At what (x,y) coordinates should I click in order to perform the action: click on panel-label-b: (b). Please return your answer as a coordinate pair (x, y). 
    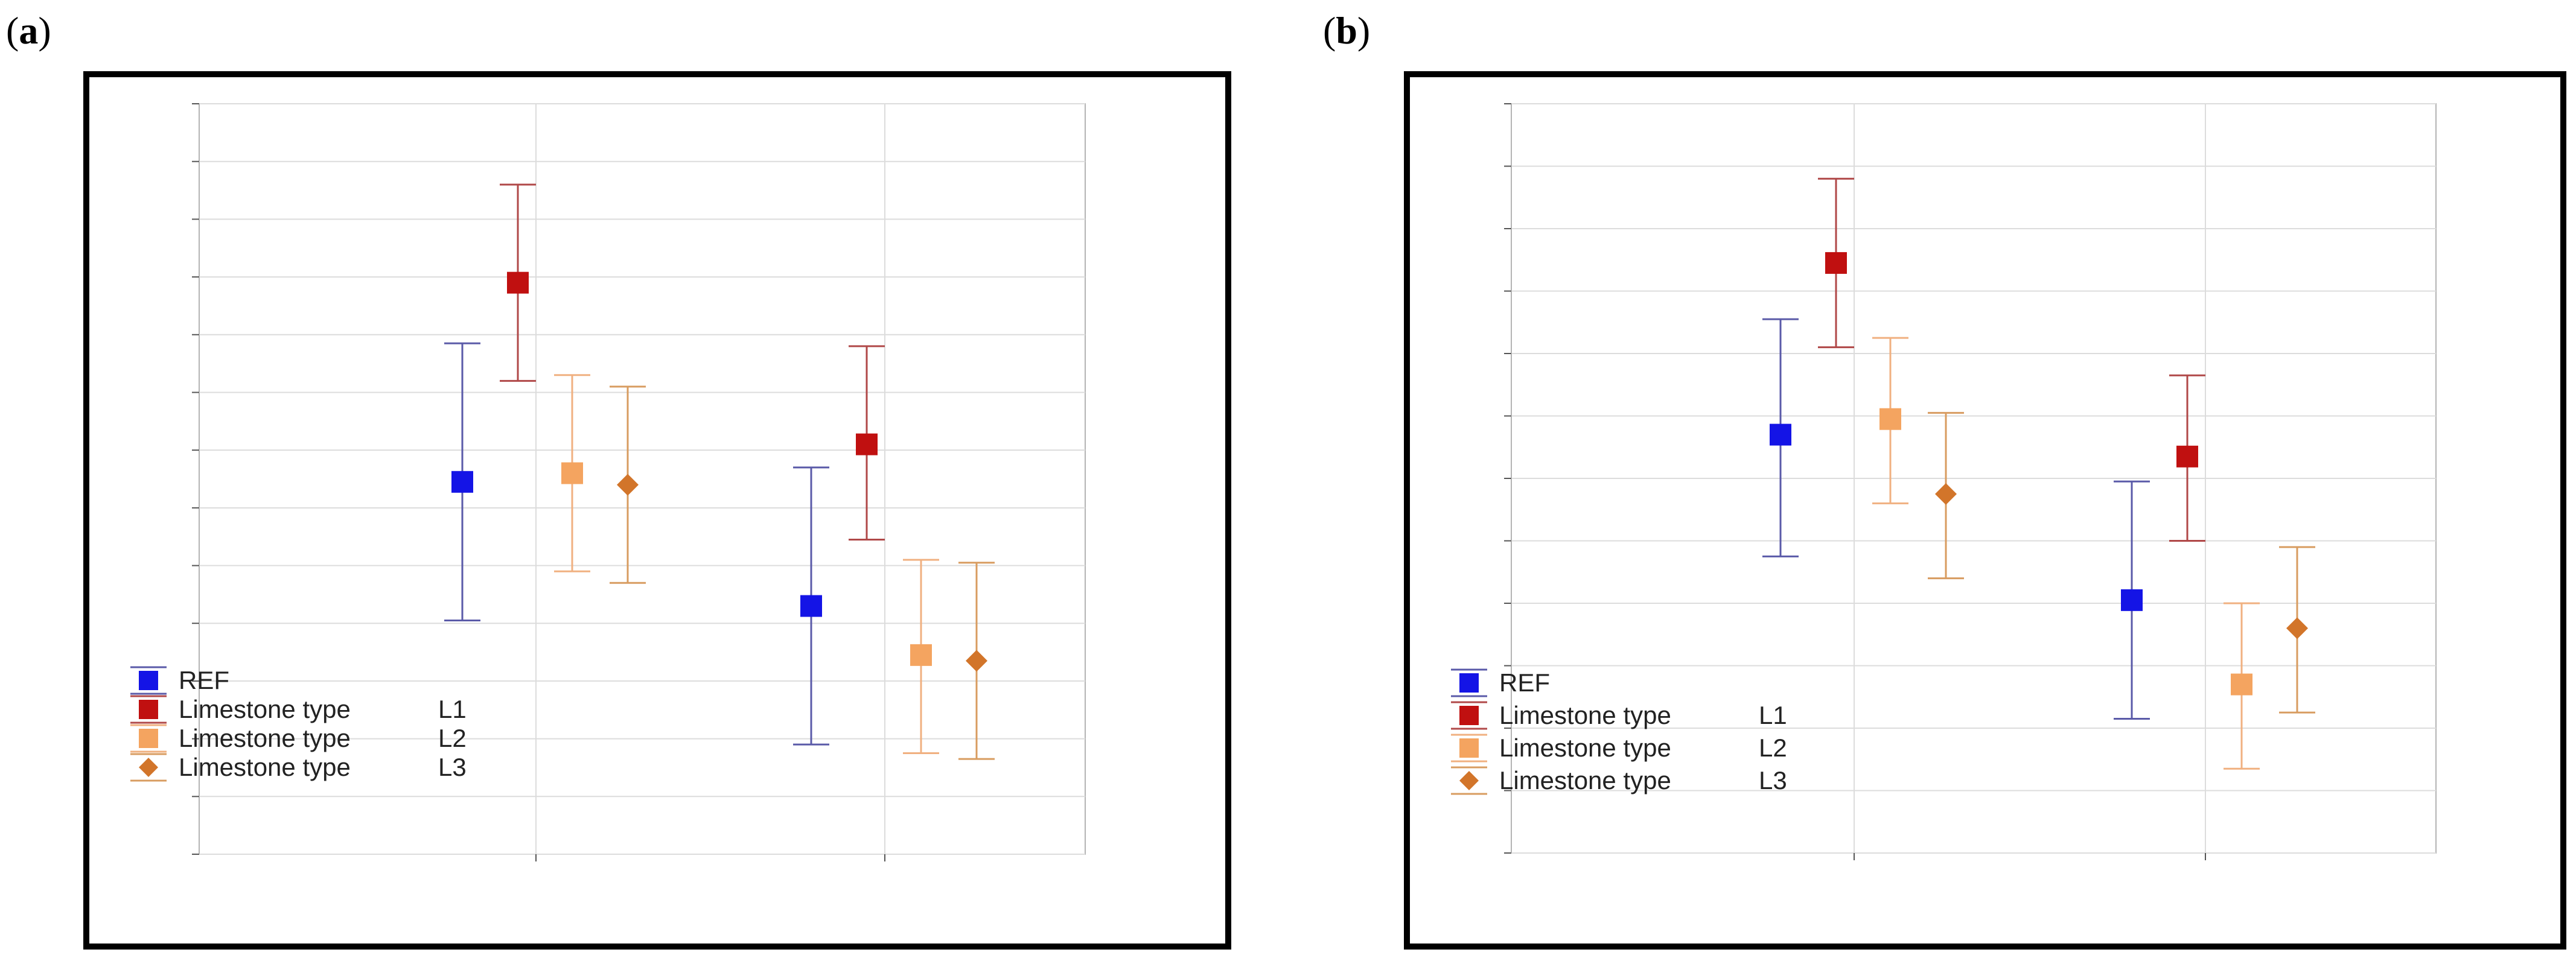
    Looking at the image, I should click on (1347, 30).